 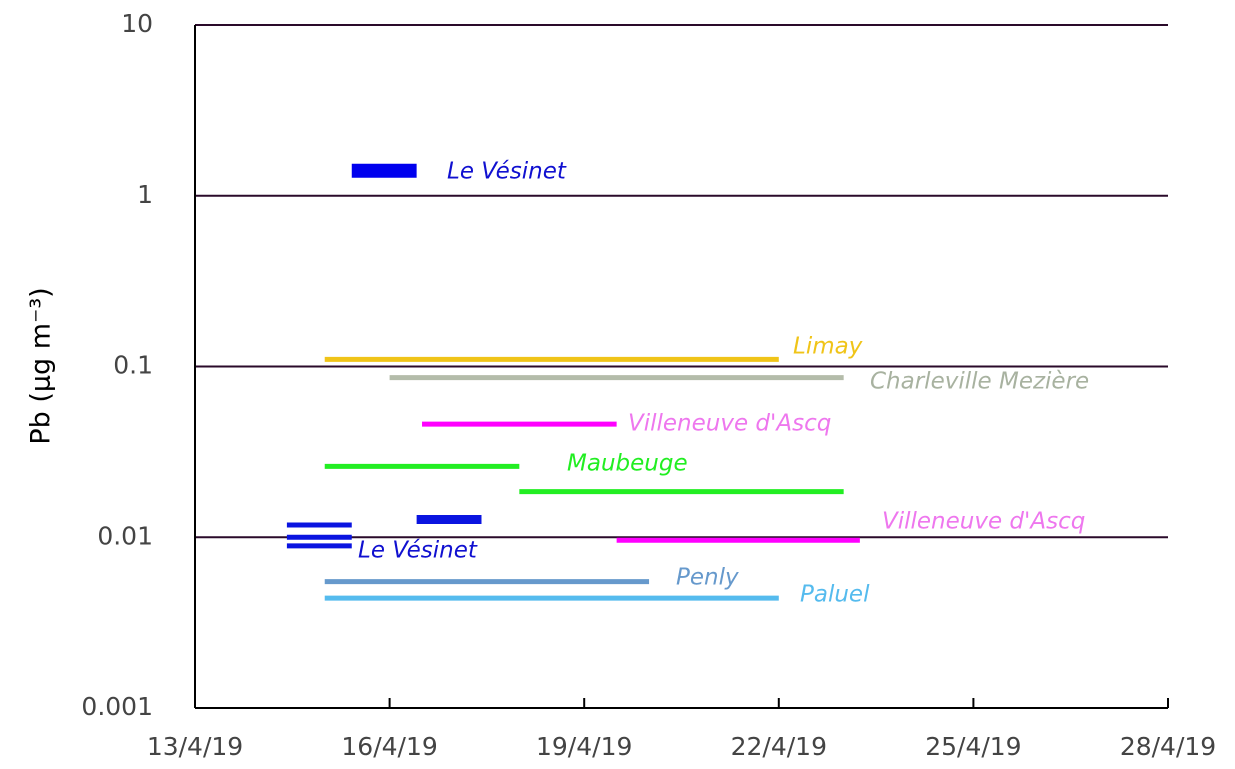 What do you see at coordinates (133, 365) in the screenshot?
I see `y-tick-label: 0.1` at bounding box center [133, 365].